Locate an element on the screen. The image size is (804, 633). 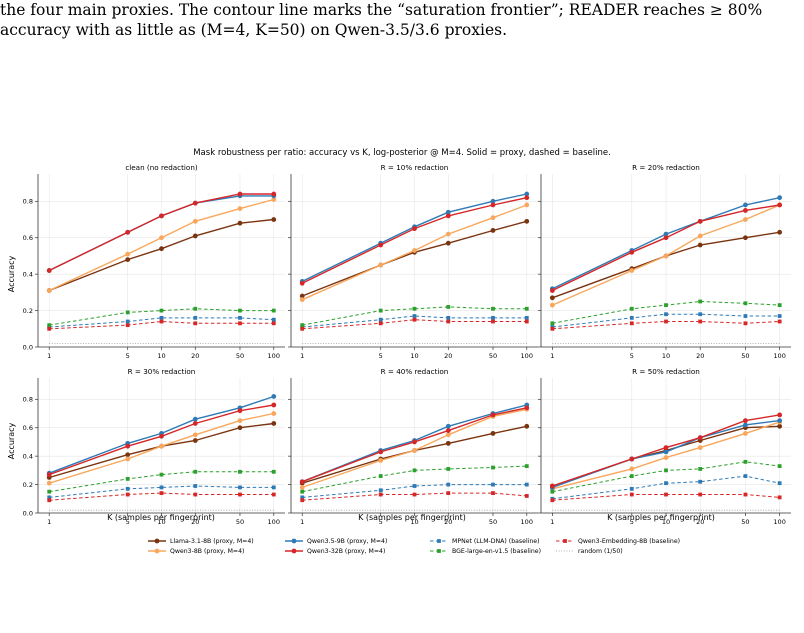
xlabel-middle: K (samples per fingerprint) is located at coordinates (412, 517).